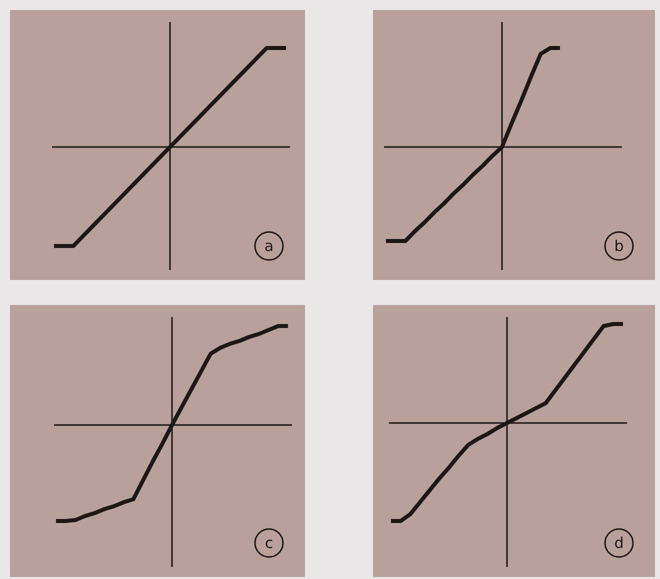 The image size is (660, 579). I want to click on text: c, so click(269, 543).